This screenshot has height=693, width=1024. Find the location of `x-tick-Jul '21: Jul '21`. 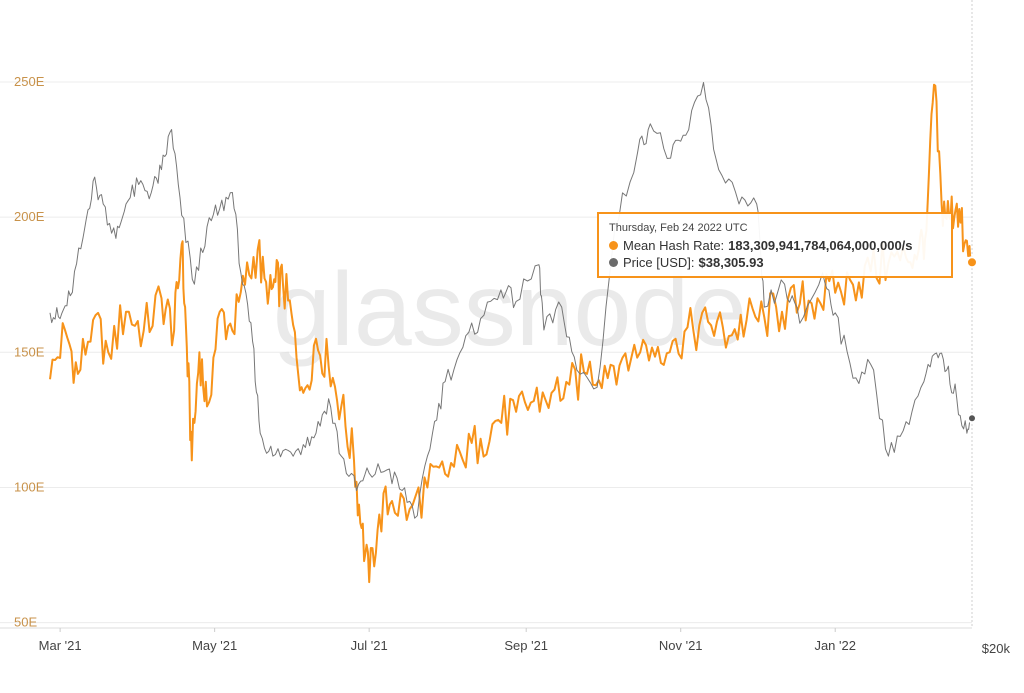

x-tick-Jul '21: Jul '21 is located at coordinates (369, 645).